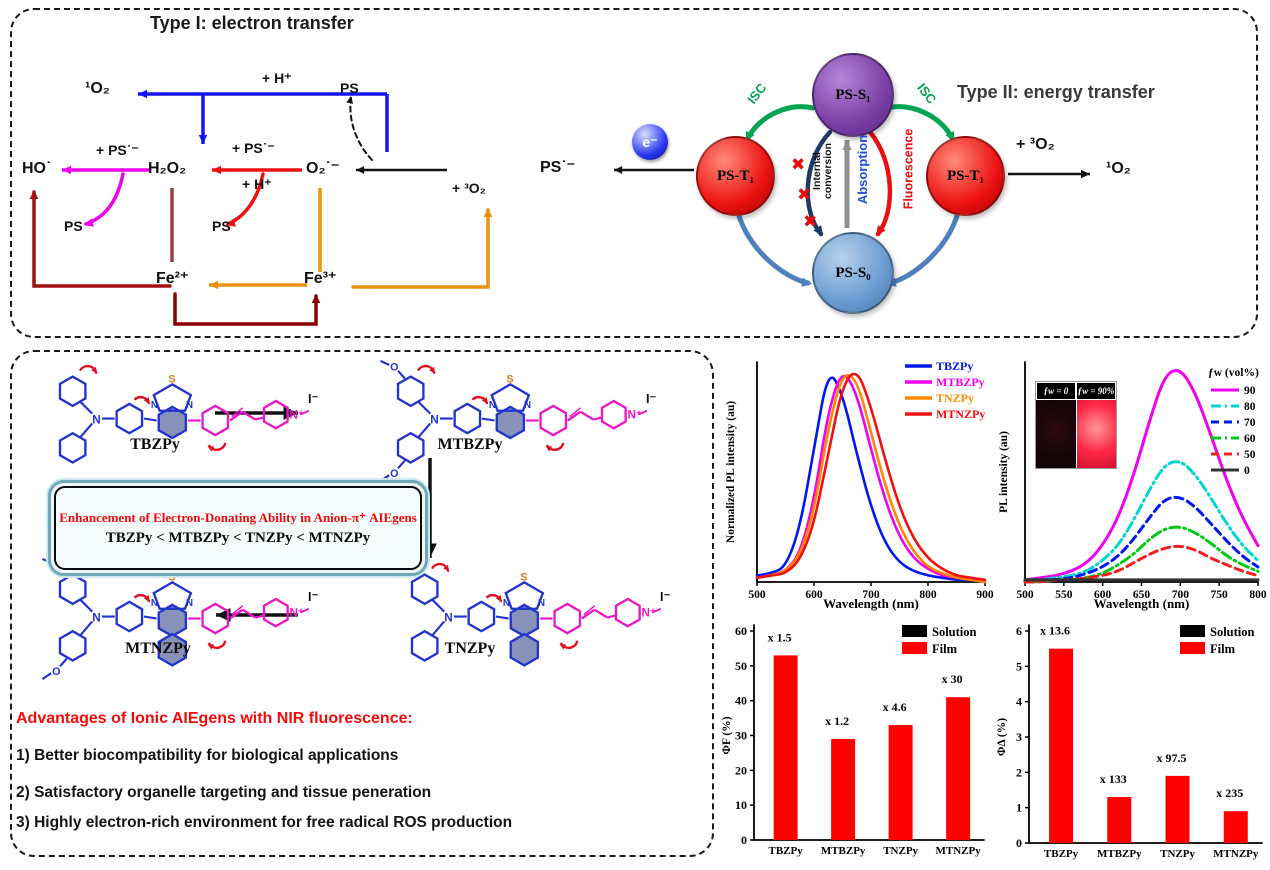 The image size is (1270, 870). What do you see at coordinates (252, 23) in the screenshot?
I see `type1-title: Type I: electron transfer` at bounding box center [252, 23].